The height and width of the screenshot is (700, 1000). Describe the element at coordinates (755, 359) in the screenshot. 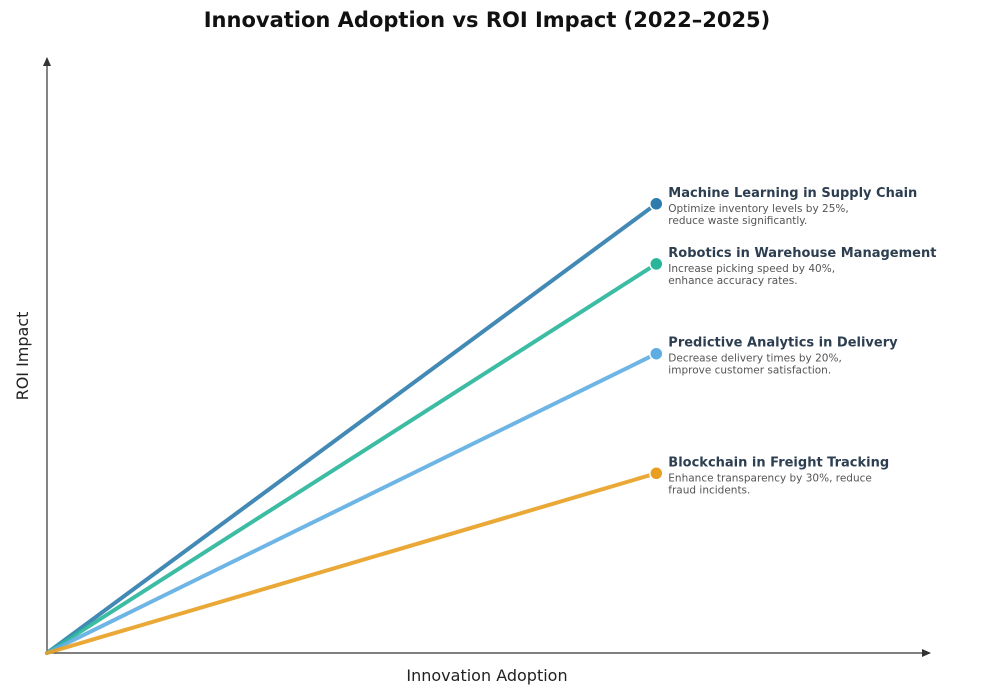

I see `series-annotation-desc: Decrease delivery times by 20%,` at that location.